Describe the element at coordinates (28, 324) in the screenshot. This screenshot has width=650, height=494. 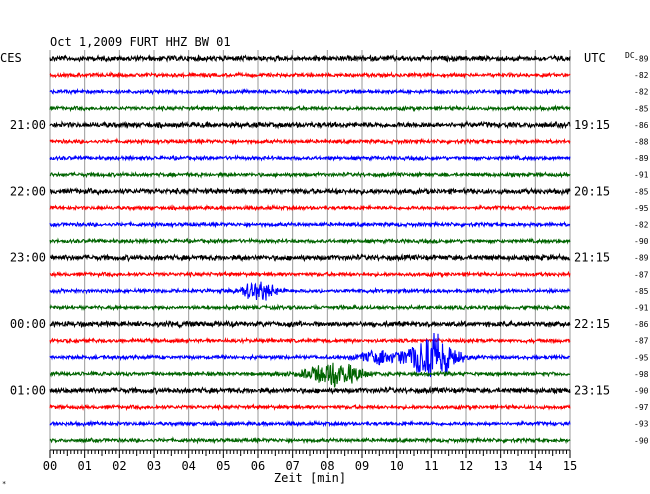
I see `left-time-label: 00:00` at that location.